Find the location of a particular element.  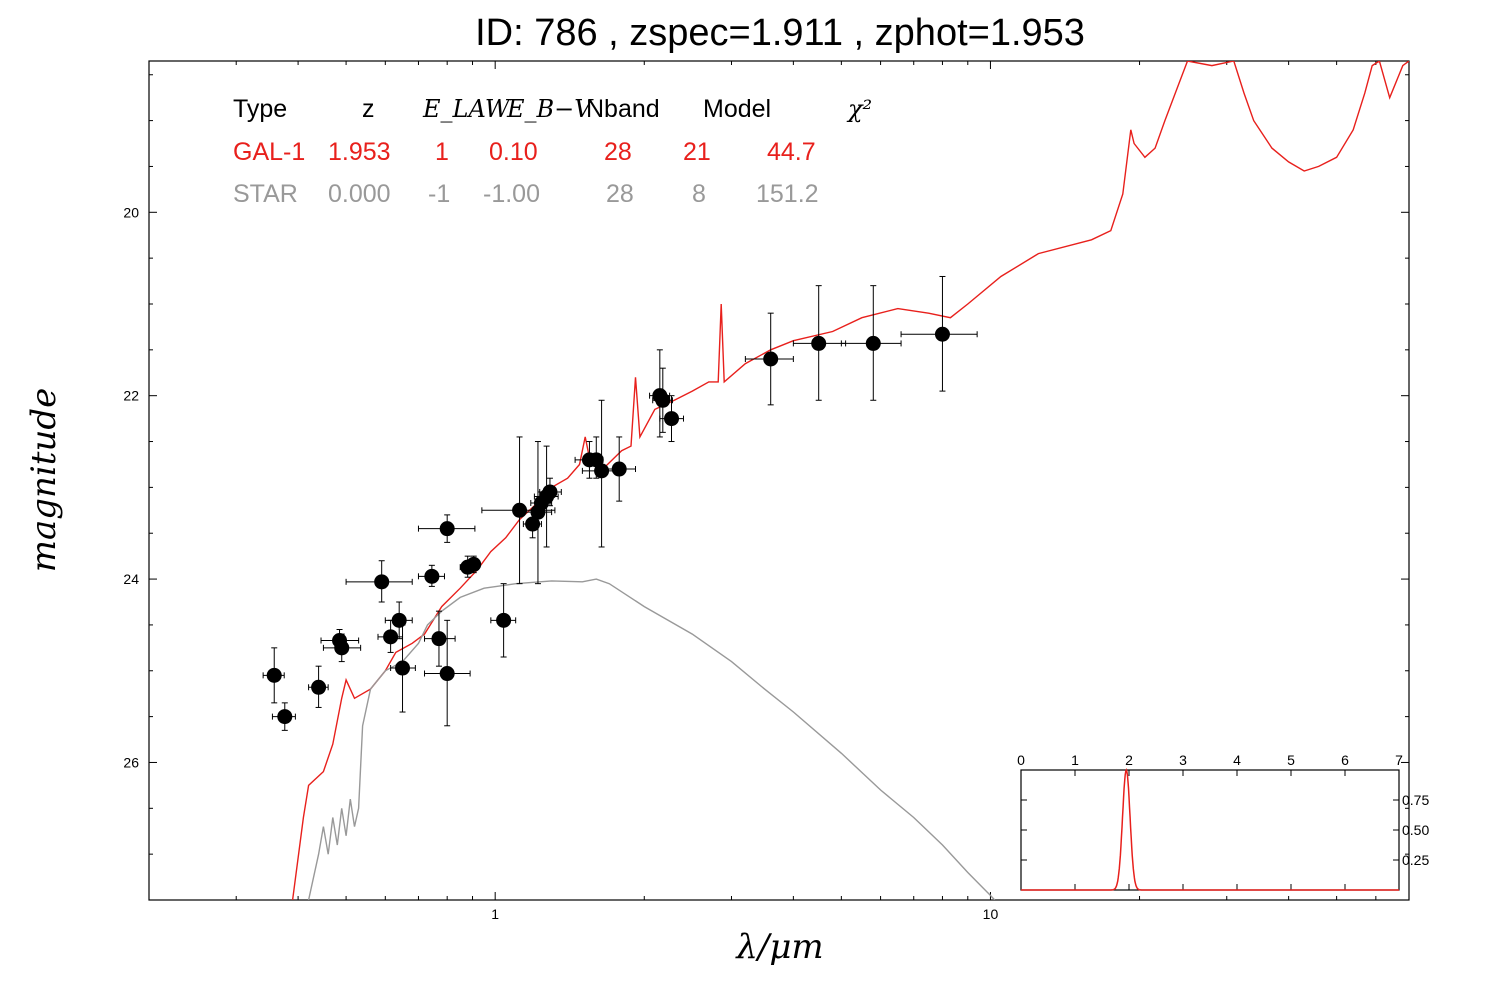

row-gal-model: 21 is located at coordinates (697, 152).